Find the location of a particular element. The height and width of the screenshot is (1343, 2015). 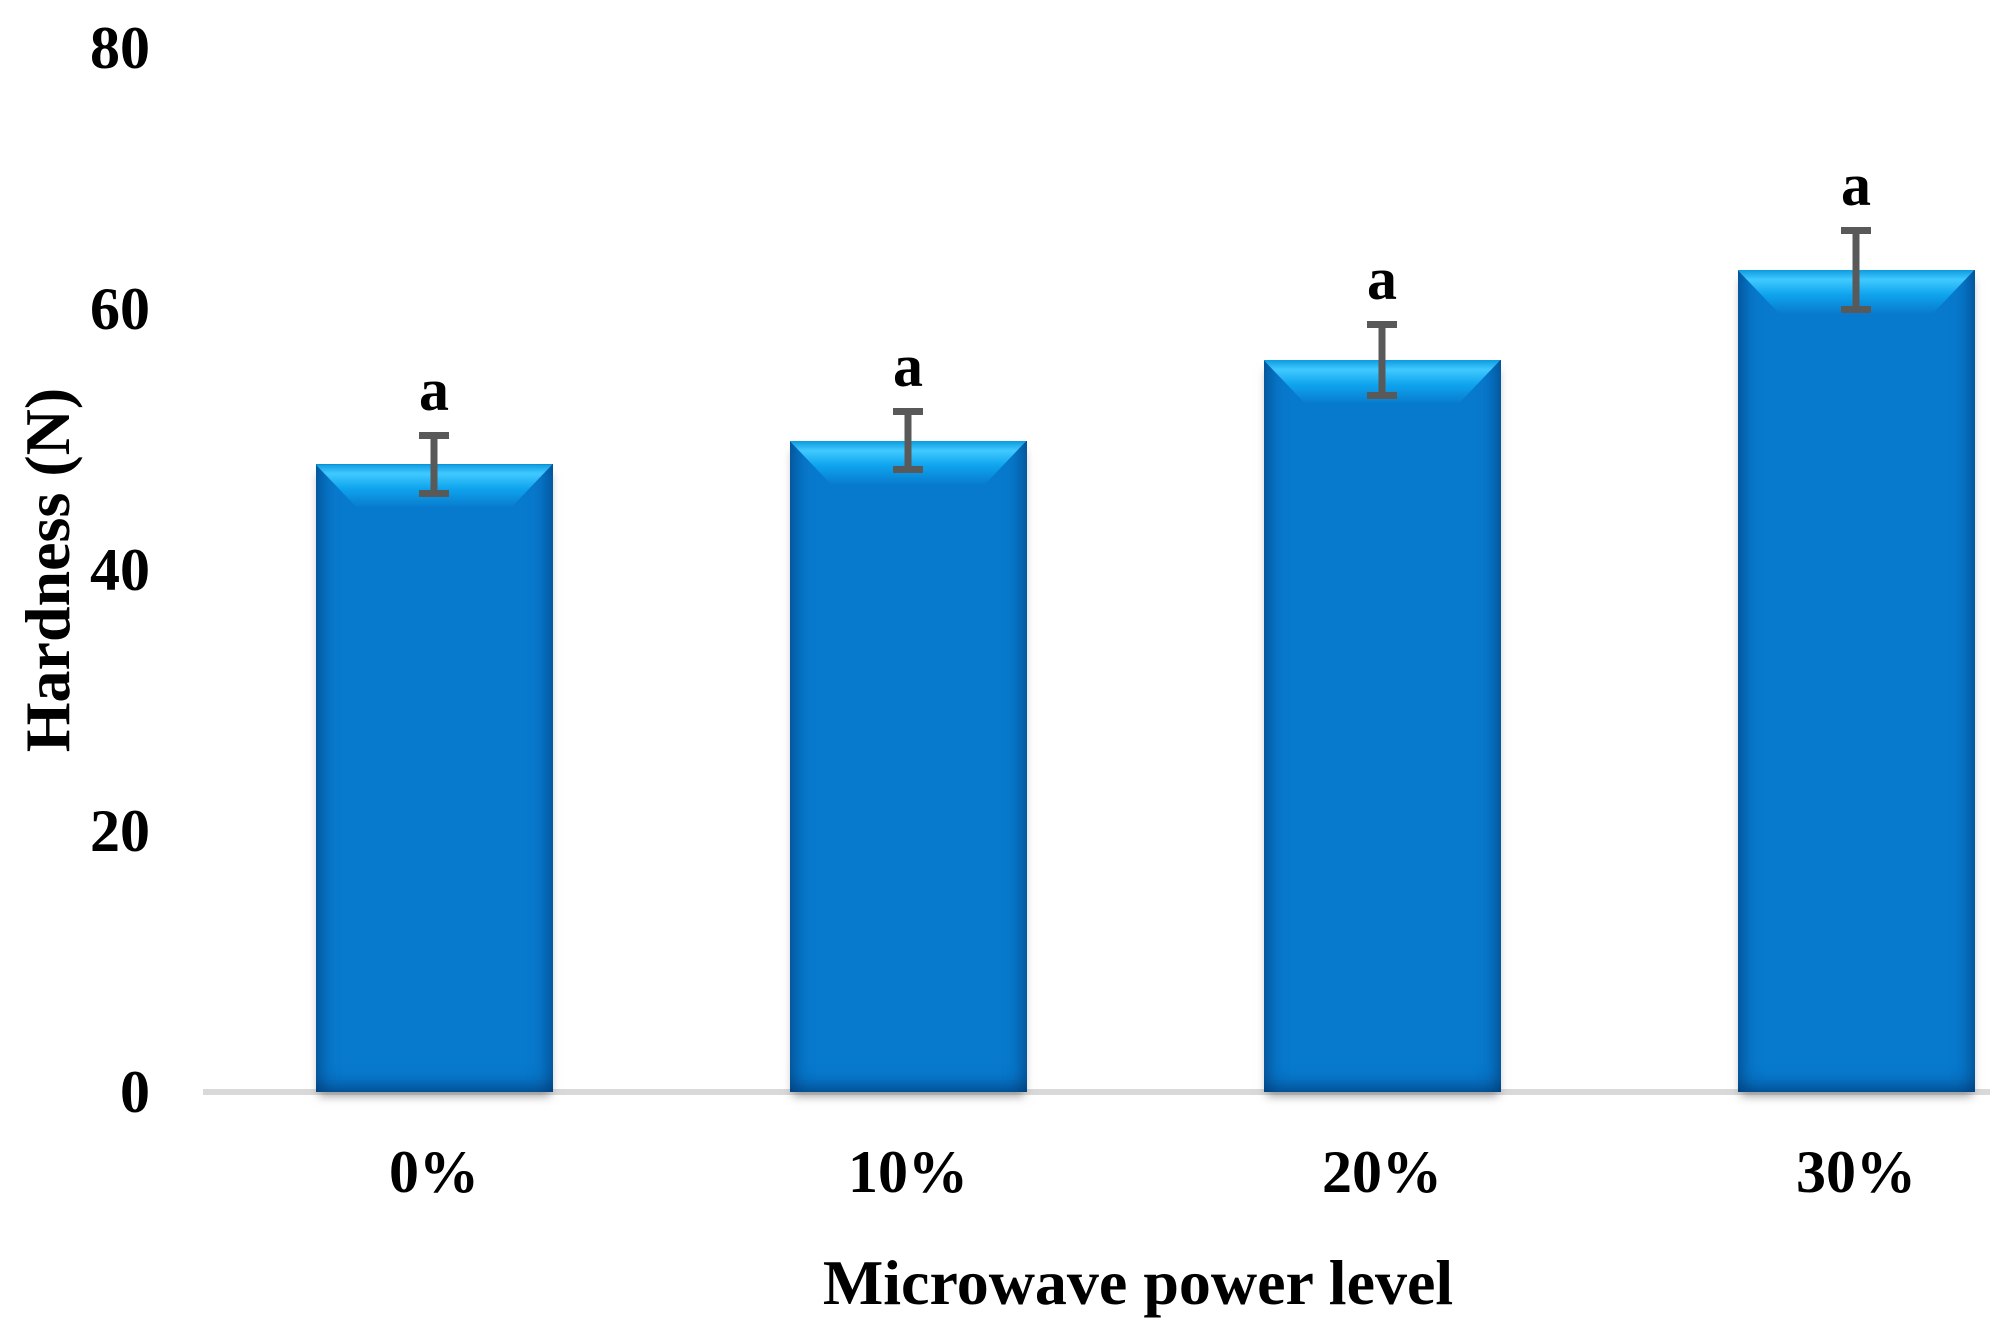

x-axis-line is located at coordinates (1096, 1092).